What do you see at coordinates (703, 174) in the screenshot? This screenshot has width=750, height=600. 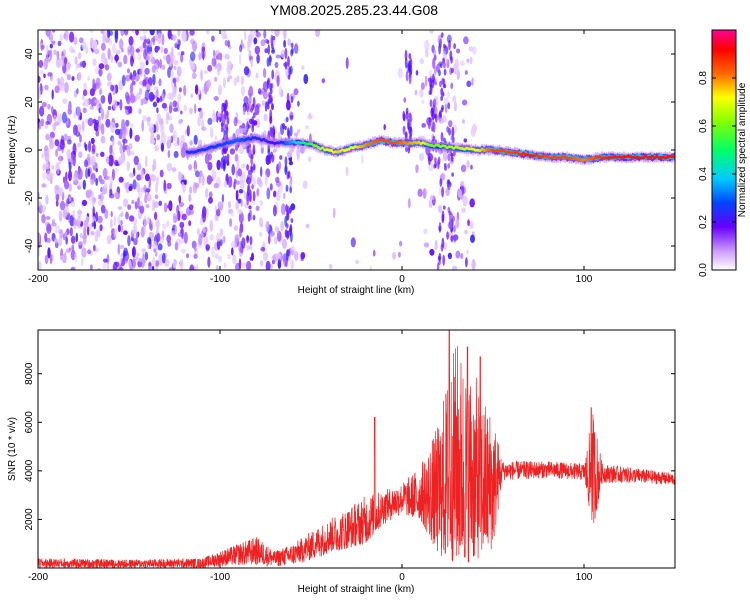 I see `colorbar-tick-label: 0.4` at bounding box center [703, 174].